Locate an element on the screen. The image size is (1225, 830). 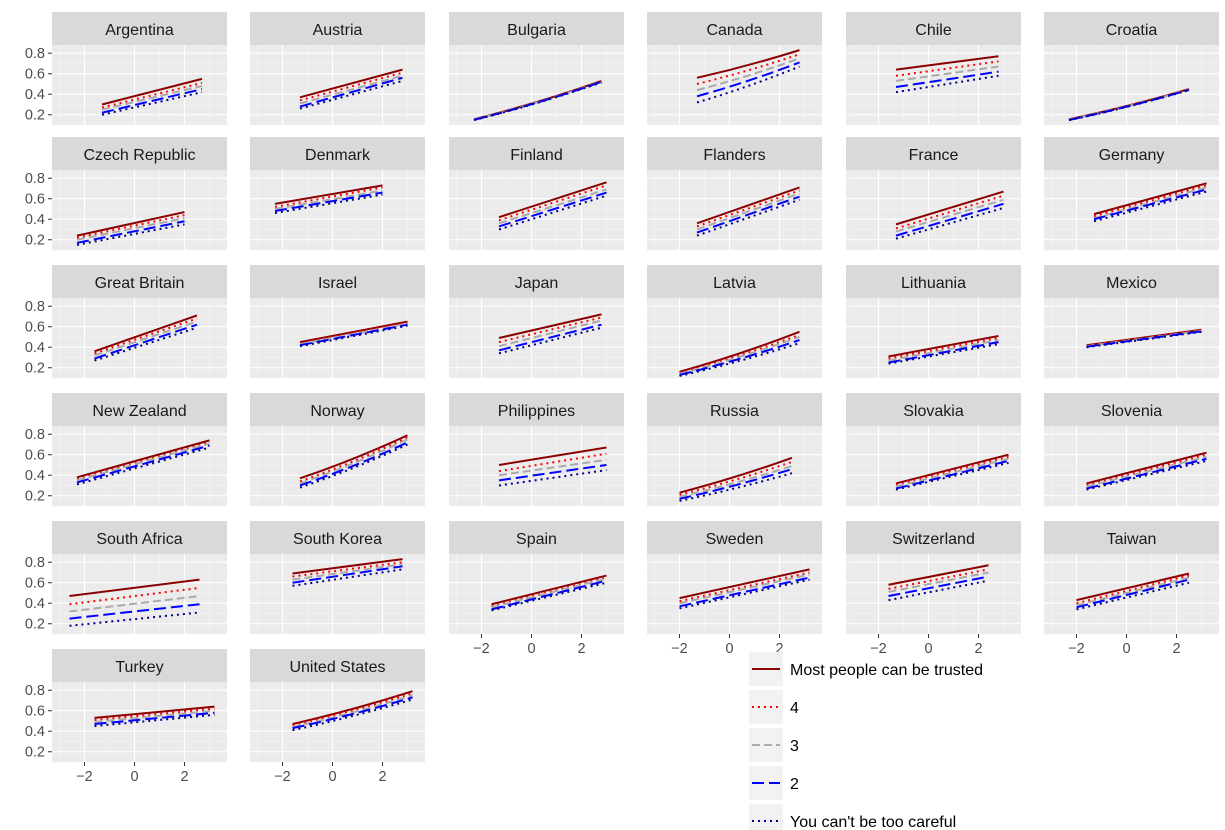
panel-czech-republic: Czech Republic 0.2 0.4 0.6 0.8 is located at coordinates (126, 194).